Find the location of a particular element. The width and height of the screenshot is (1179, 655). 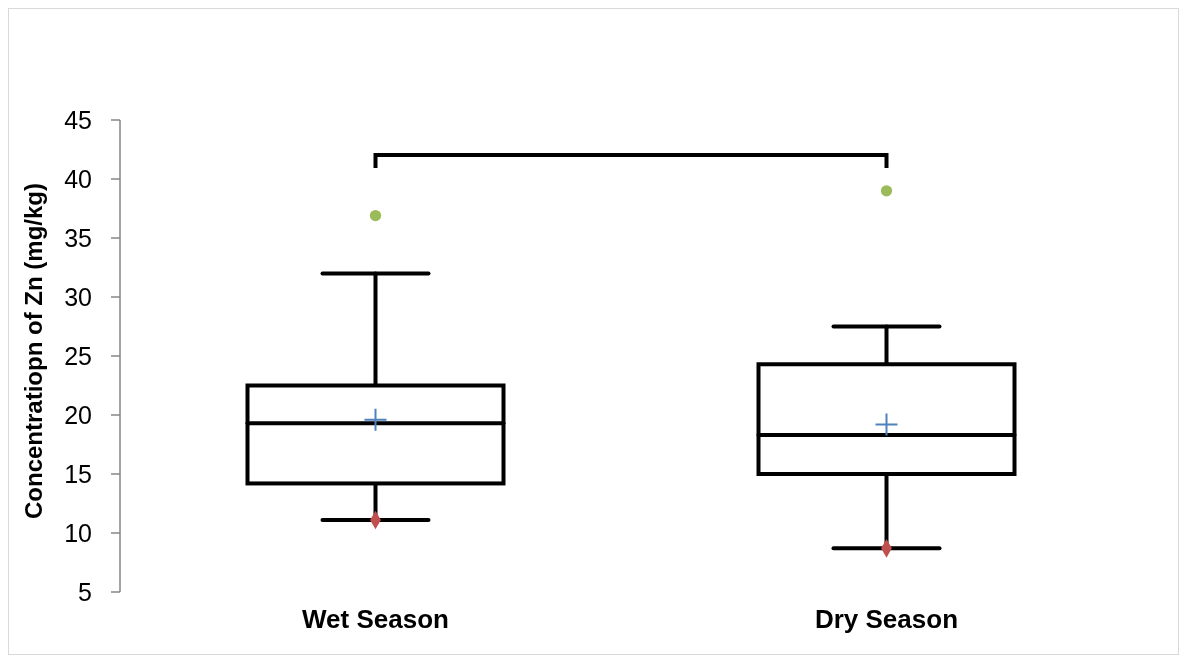

x-tick-label: Wet Season is located at coordinates (375, 619).